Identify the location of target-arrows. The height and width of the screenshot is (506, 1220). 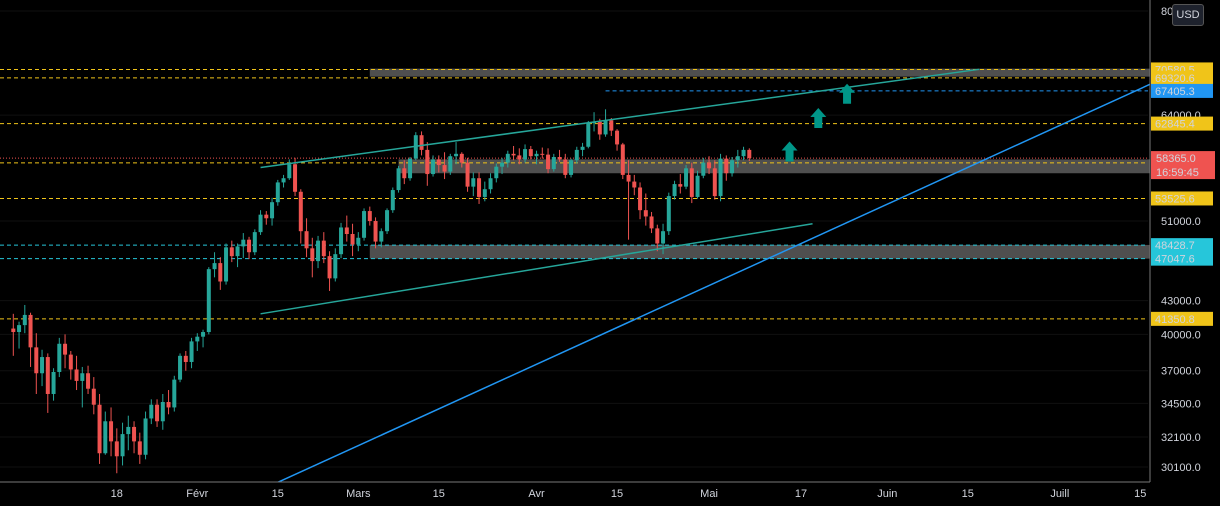
(818, 122).